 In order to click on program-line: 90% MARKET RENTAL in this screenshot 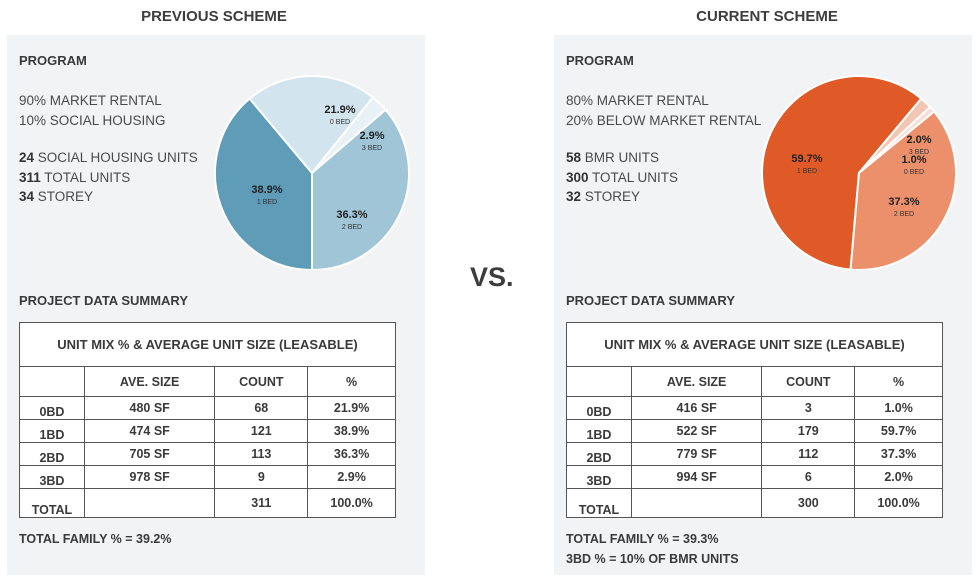, I will do `click(90, 100)`.